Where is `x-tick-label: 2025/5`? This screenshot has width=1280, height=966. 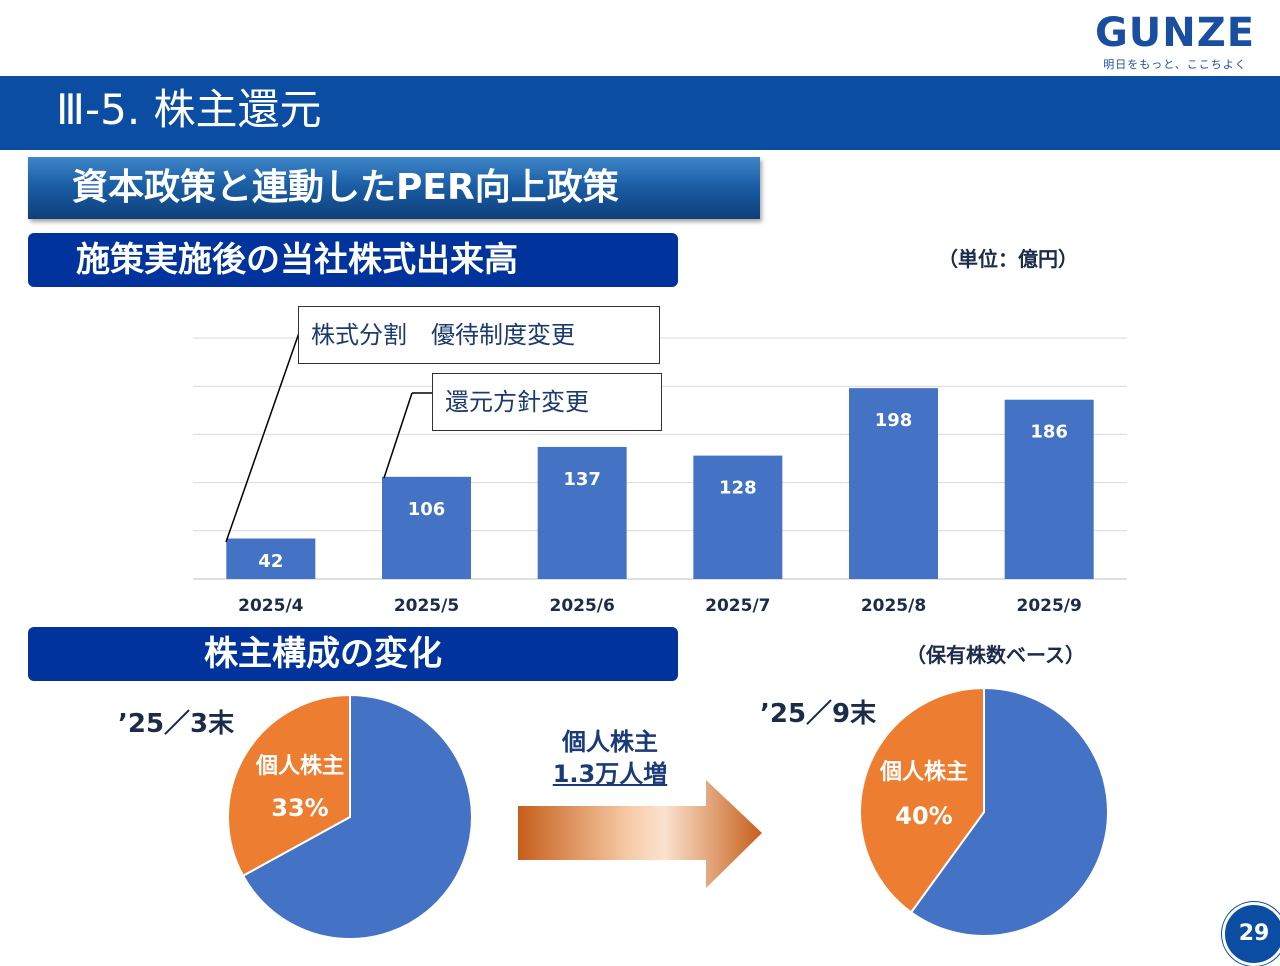
x-tick-label: 2025/5 is located at coordinates (426, 606).